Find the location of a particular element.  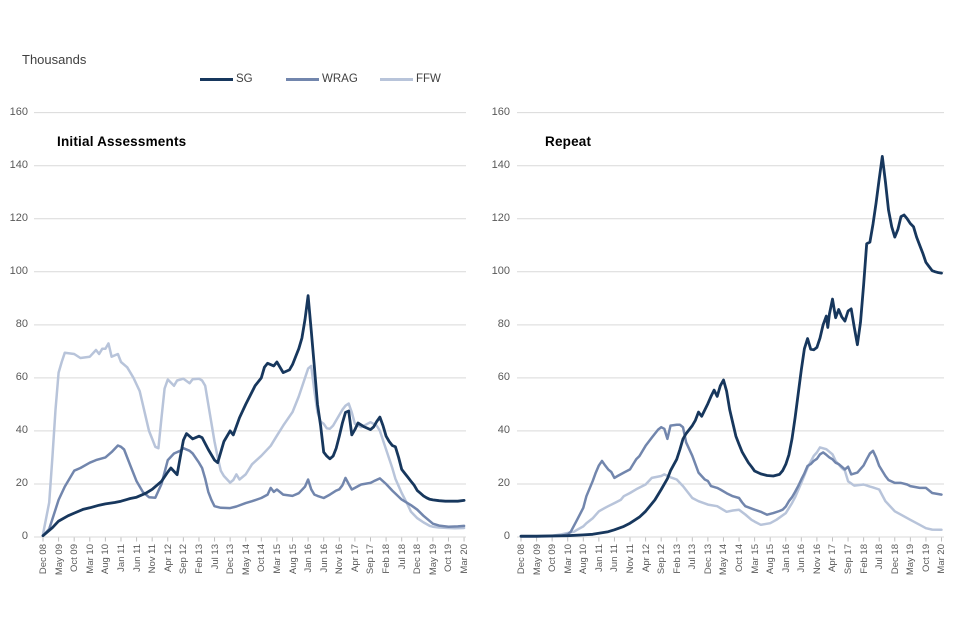

chart-title-initial-assessments: Initial Assessments is located at coordinates (122, 141).